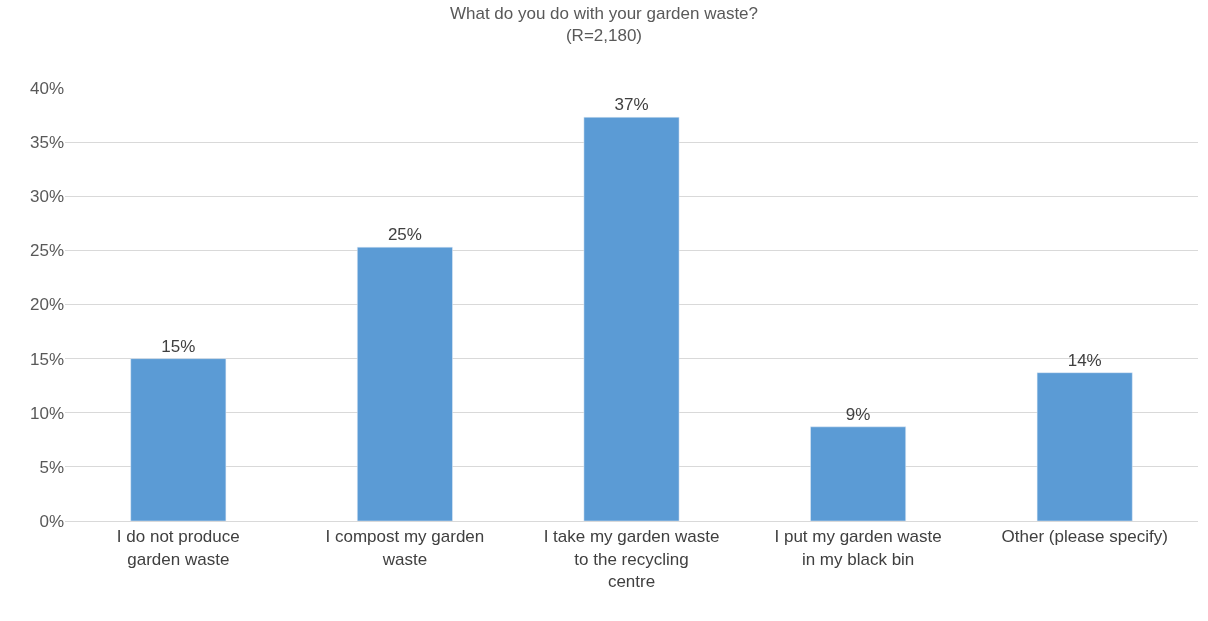 Image resolution: width=1208 pixels, height=621 pixels. I want to click on x-tick-label: I take my garden waste to the recycling centre, so click(631, 559).